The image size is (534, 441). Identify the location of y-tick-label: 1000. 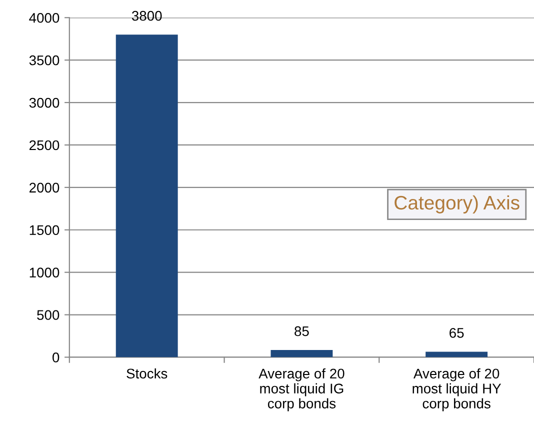
(45, 273).